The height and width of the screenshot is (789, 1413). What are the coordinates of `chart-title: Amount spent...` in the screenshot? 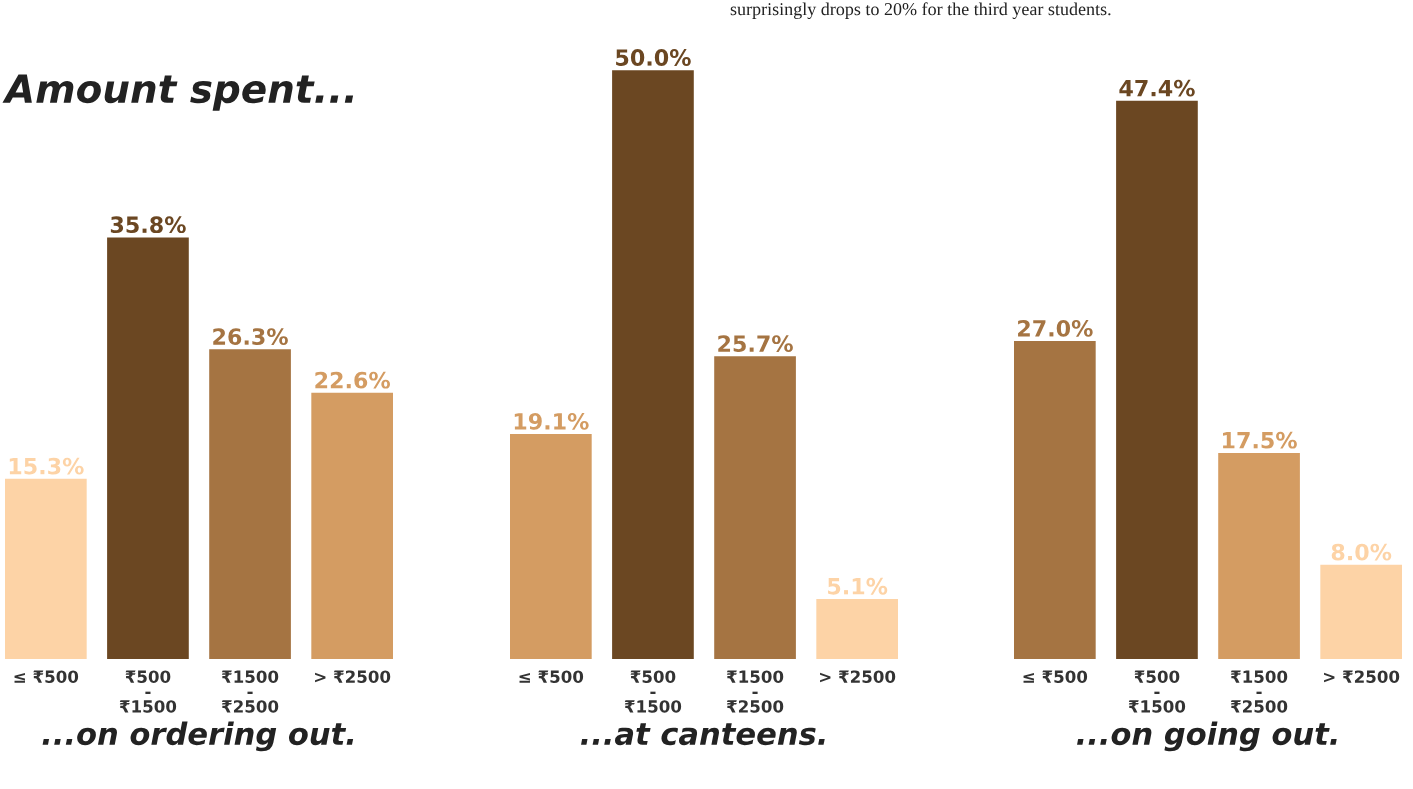 It's located at (178, 92).